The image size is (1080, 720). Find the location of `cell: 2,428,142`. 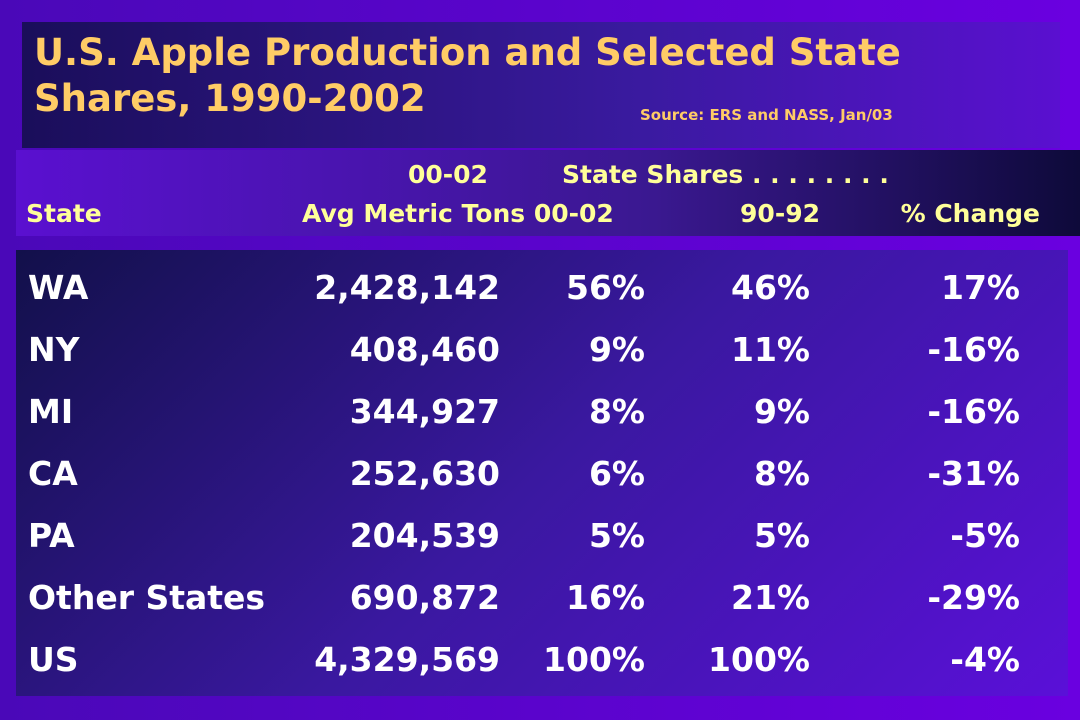

cell: 2,428,142 is located at coordinates (407, 287).